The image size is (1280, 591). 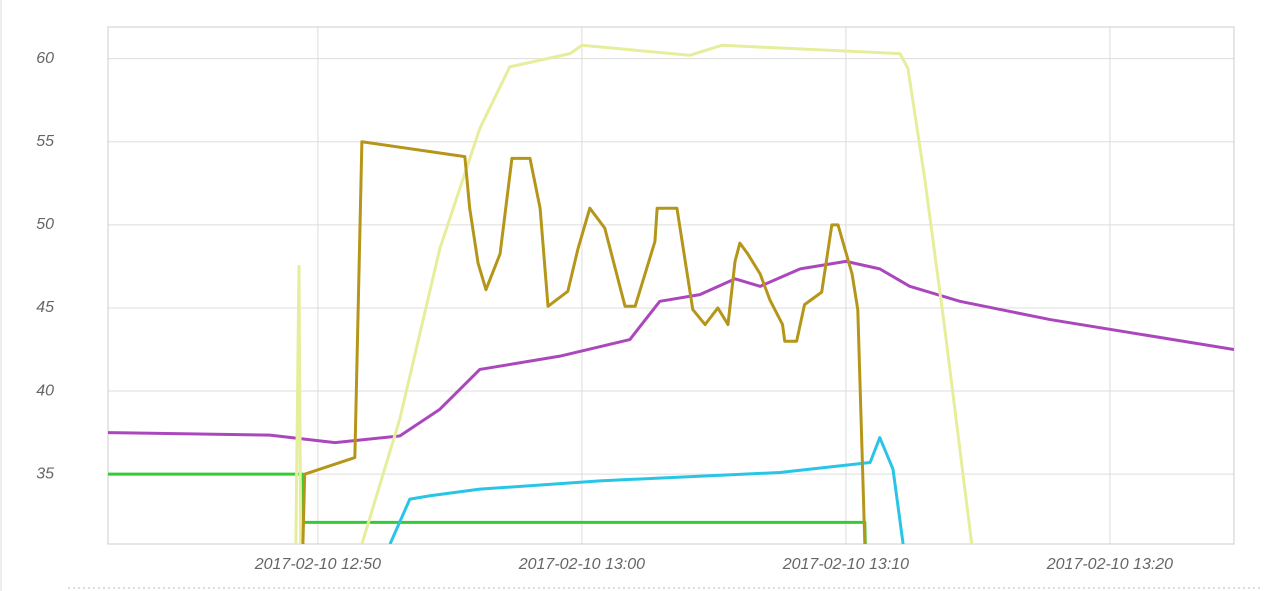 I want to click on y-tick-label: 35, so click(x=45, y=473).